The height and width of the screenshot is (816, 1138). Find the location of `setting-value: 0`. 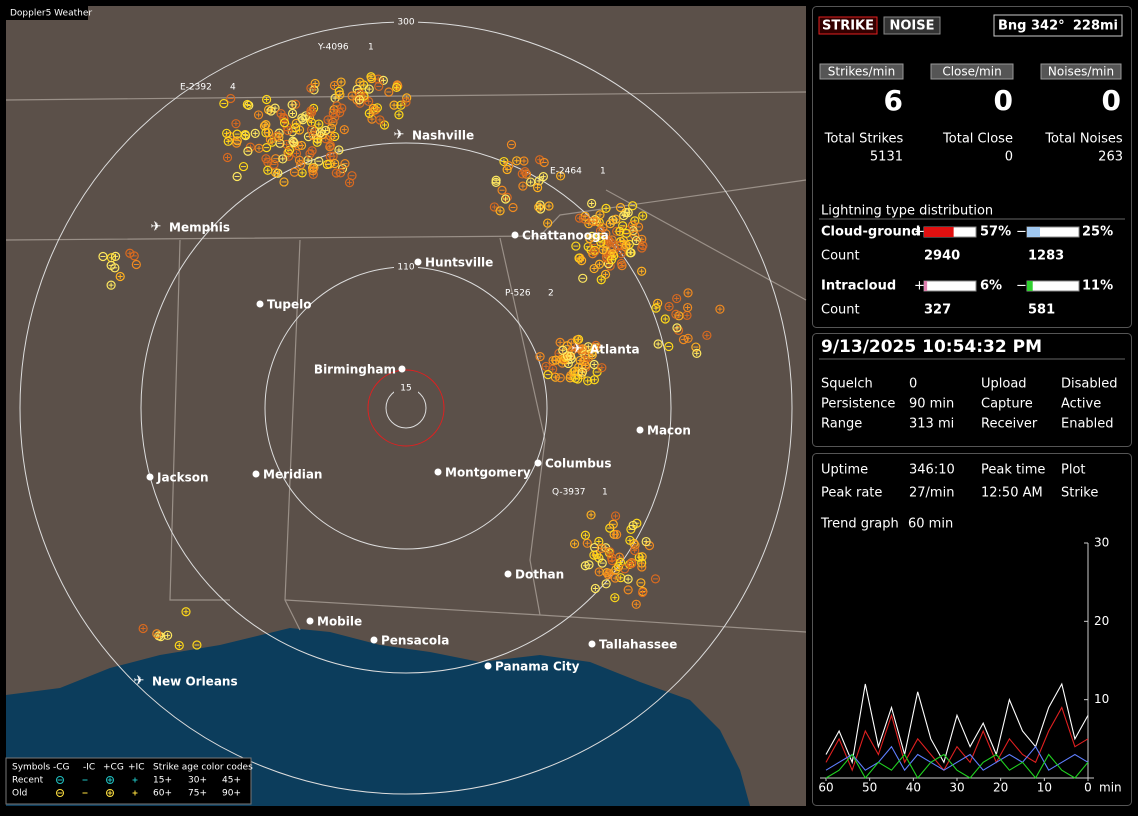

setting-value: 0 is located at coordinates (913, 384).